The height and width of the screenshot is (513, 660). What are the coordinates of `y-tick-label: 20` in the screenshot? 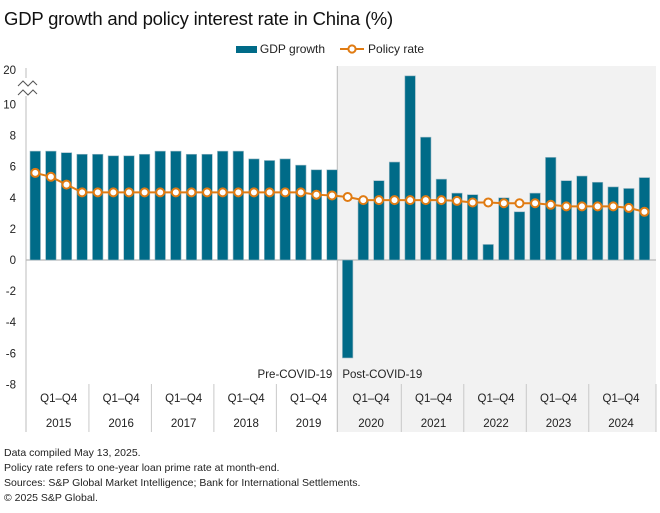 It's located at (9, 71).